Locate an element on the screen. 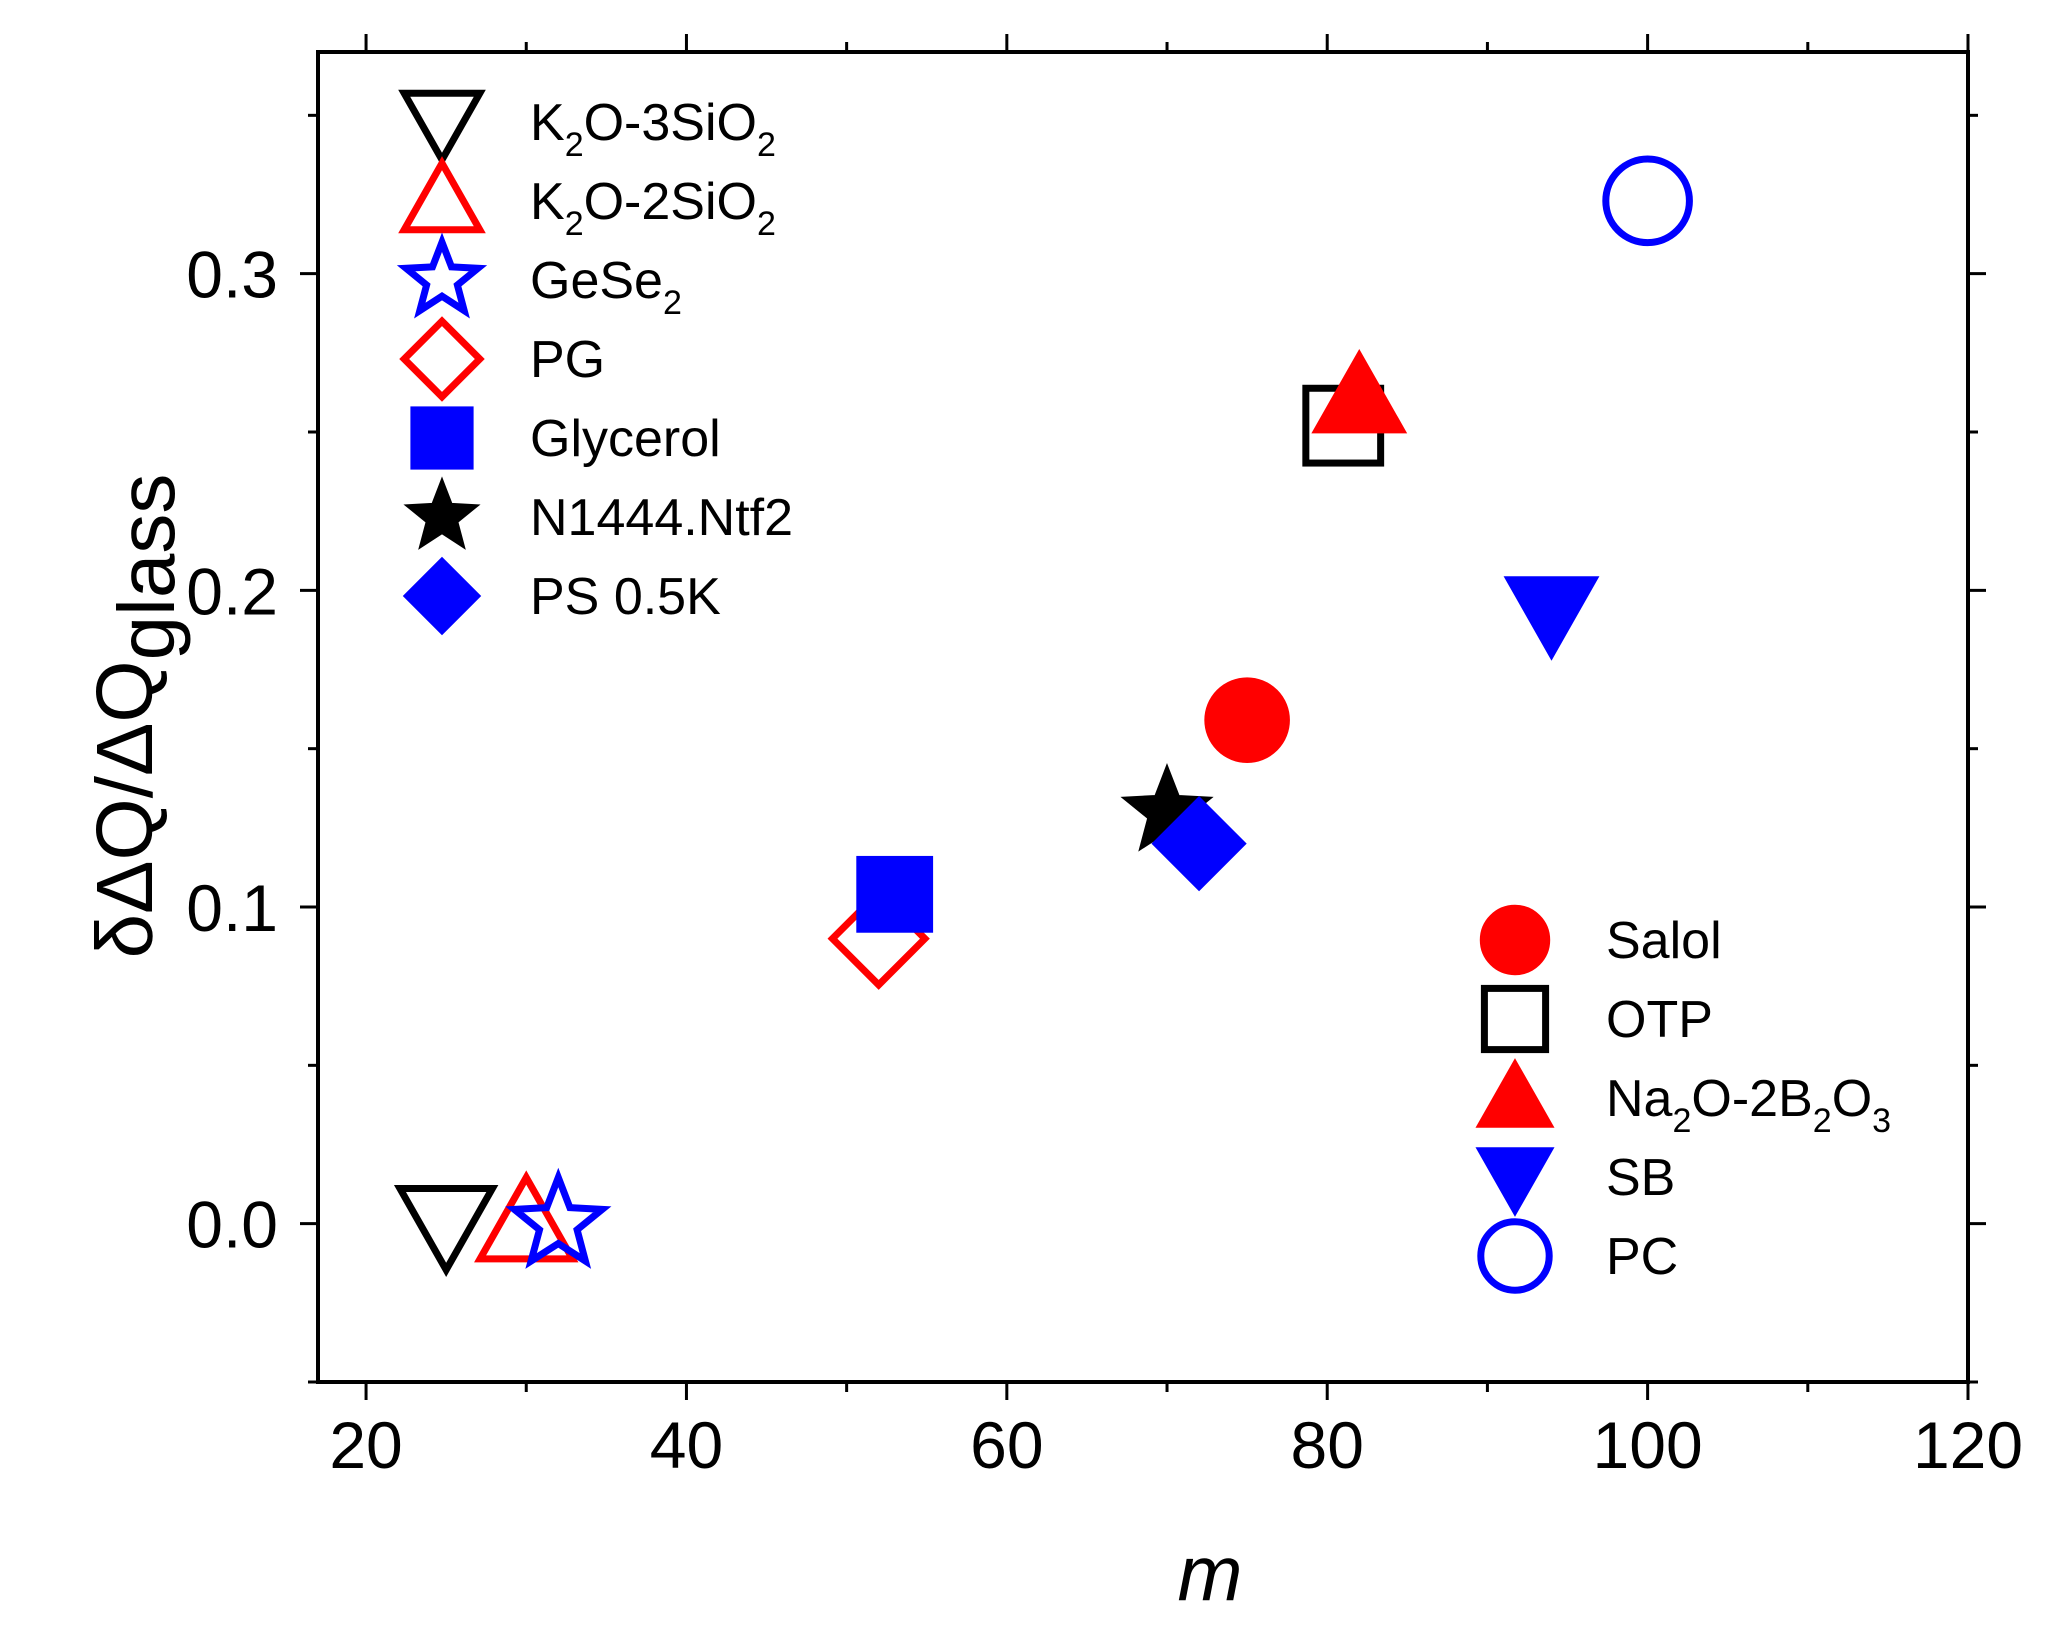 This screenshot has width=2048, height=1630. data-point-k2o3sio2 is located at coordinates (446, 1230).